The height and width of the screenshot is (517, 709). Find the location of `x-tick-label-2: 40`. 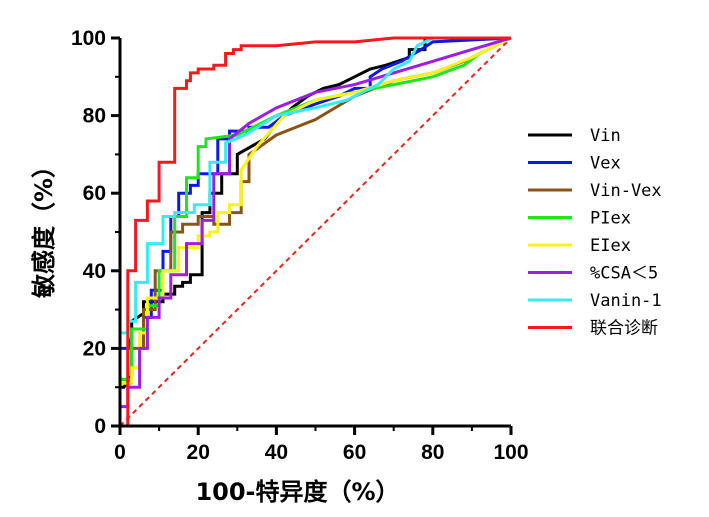

x-tick-label-2: 40 is located at coordinates (276, 452).